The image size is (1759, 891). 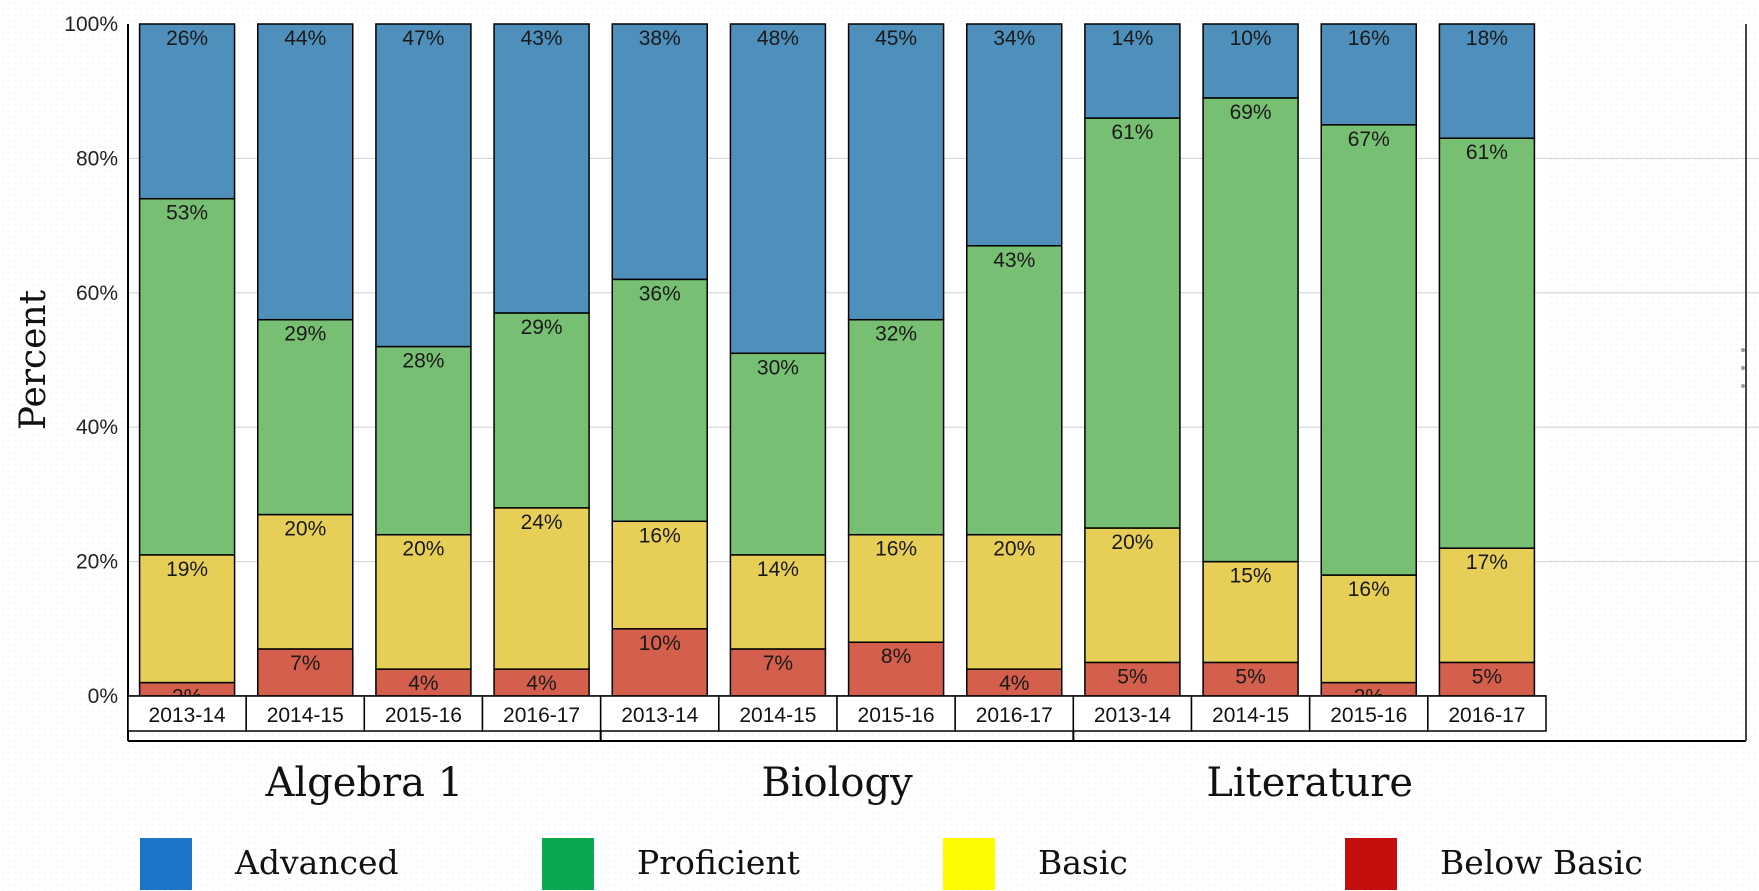 What do you see at coordinates (97, 293) in the screenshot?
I see `y-tick-label: 60%` at bounding box center [97, 293].